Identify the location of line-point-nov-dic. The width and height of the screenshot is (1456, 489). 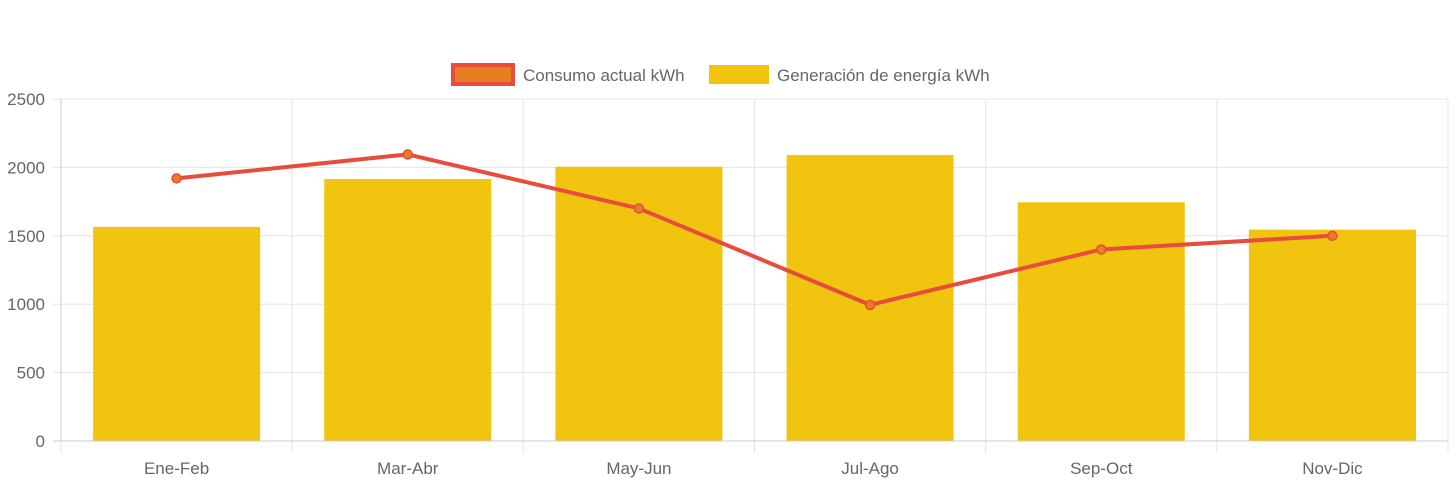
(1332, 236).